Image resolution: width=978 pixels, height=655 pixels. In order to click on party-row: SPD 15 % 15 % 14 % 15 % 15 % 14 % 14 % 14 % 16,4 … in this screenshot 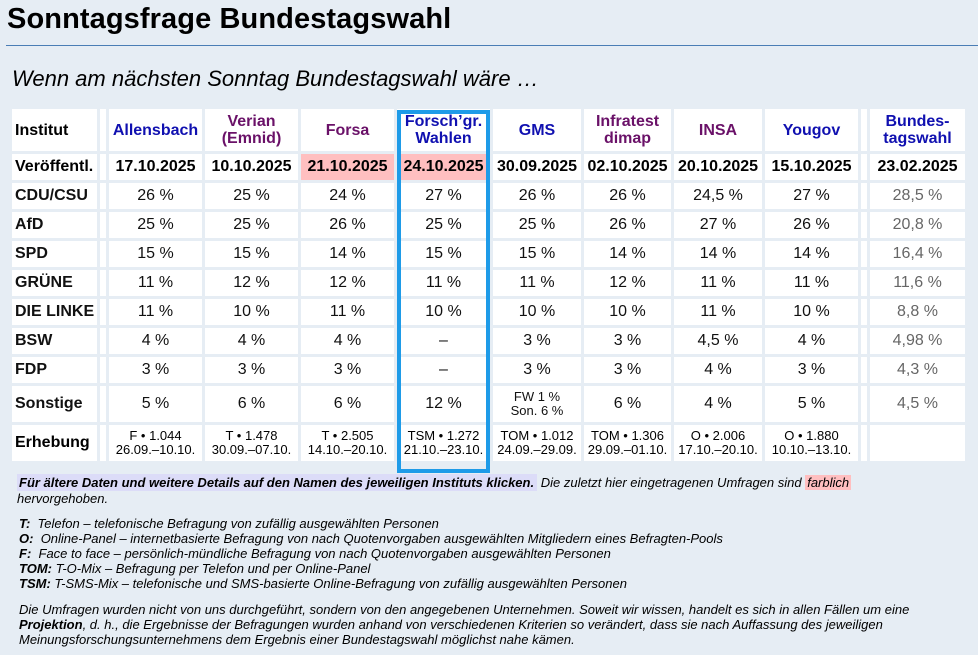, I will do `click(488, 254)`.